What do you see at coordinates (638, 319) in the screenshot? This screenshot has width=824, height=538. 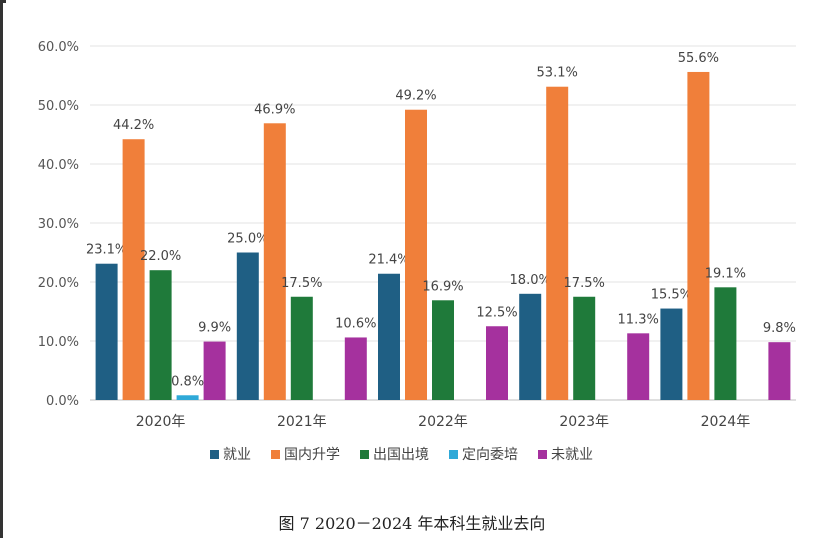 I see `data-label: 11.3%` at bounding box center [638, 319].